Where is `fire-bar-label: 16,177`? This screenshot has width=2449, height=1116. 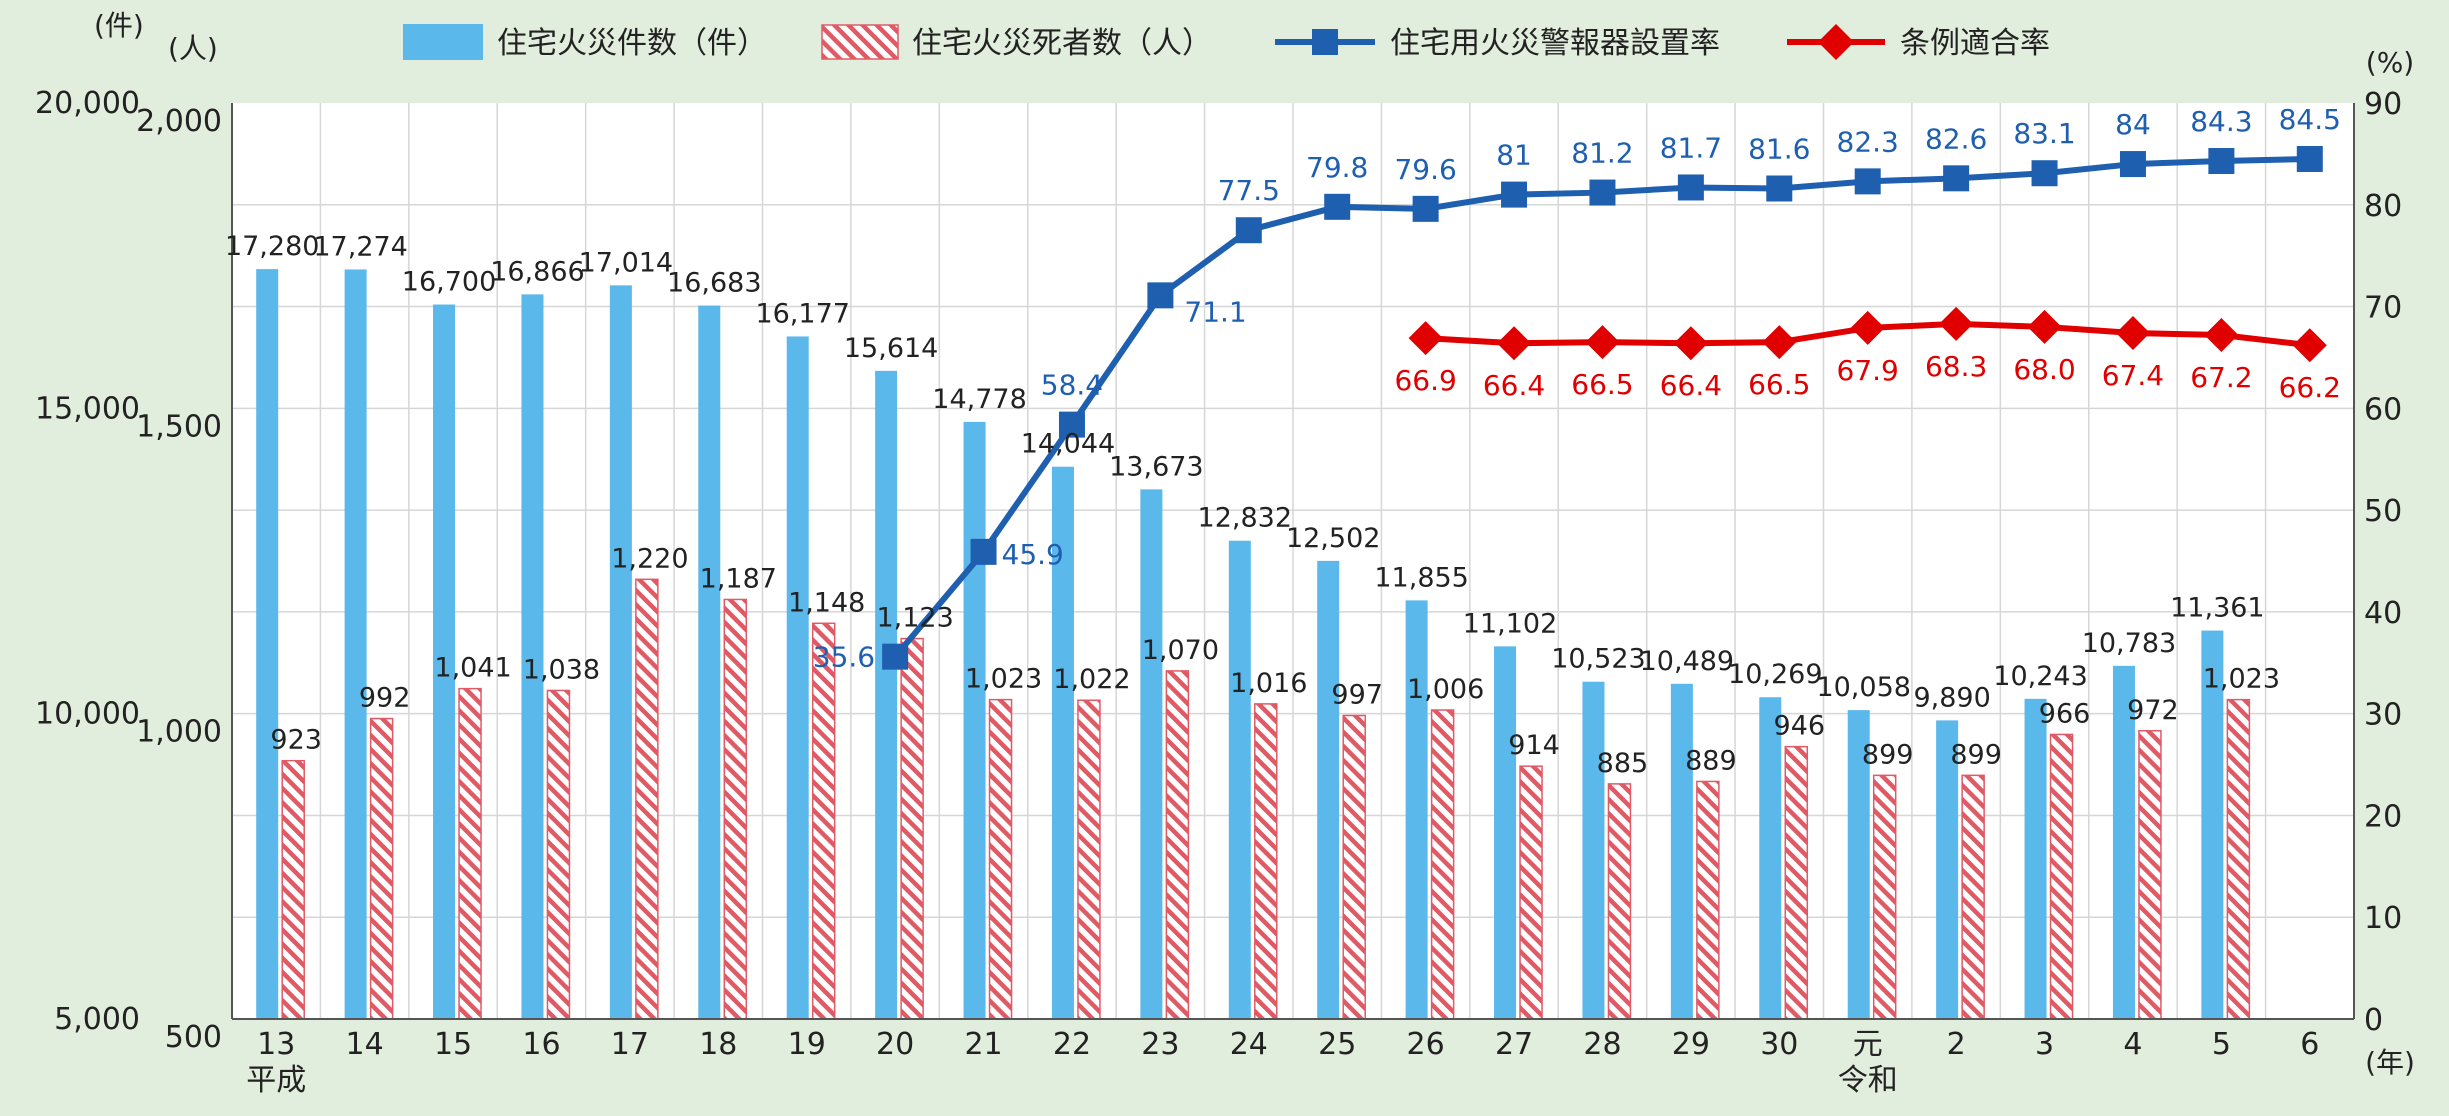
fire-bar-label: 16,177 is located at coordinates (802, 313).